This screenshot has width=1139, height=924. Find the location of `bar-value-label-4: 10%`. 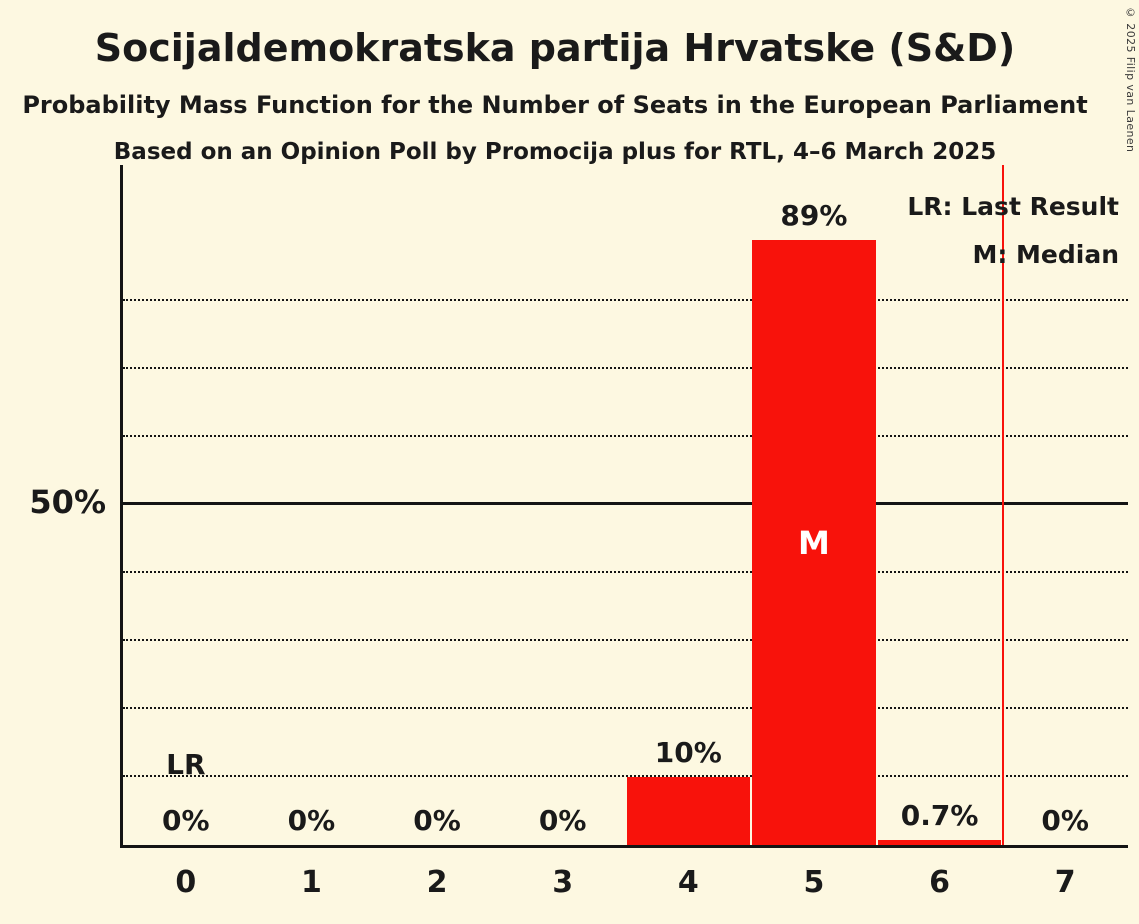

bar-value-label-4: 10% is located at coordinates (688, 752).